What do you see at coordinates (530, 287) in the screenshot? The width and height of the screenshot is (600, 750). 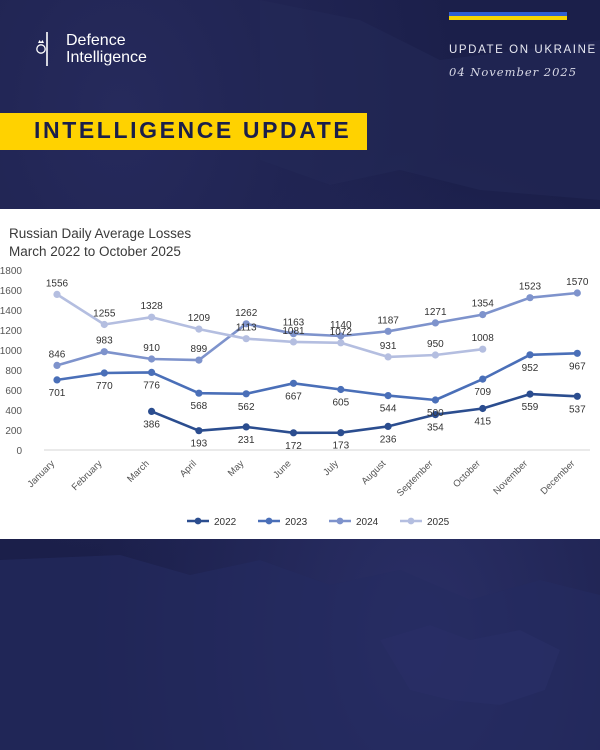 I see `data-label-2024: 1523` at bounding box center [530, 287].